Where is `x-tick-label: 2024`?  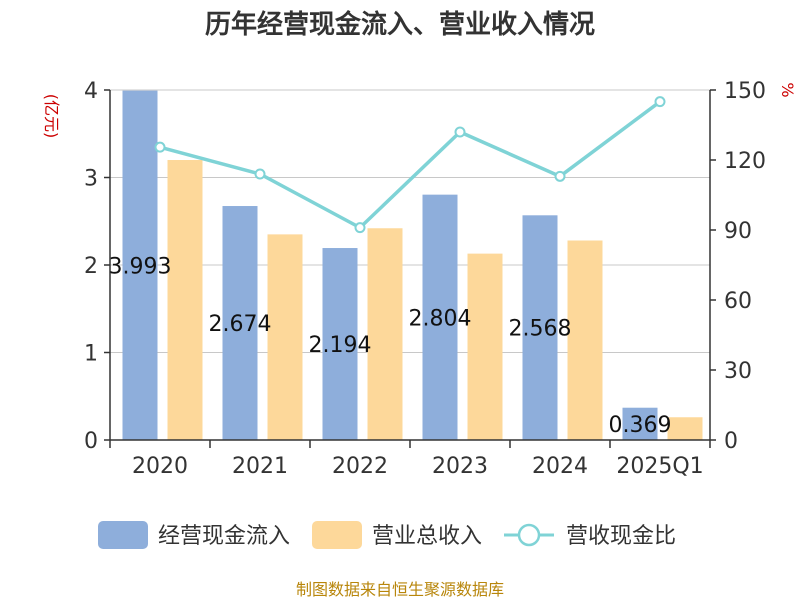 x-tick-label: 2024 is located at coordinates (560, 466).